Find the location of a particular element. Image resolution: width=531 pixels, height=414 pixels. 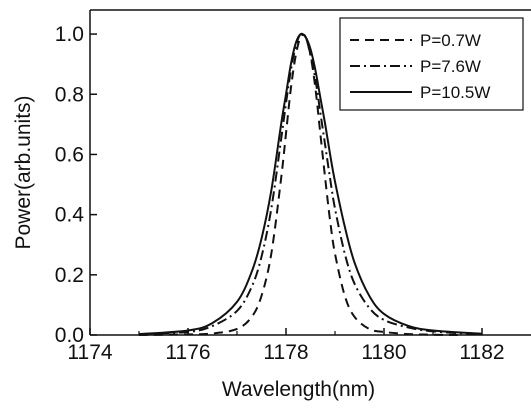

legend-label: P=0.7W is located at coordinates (450, 40).